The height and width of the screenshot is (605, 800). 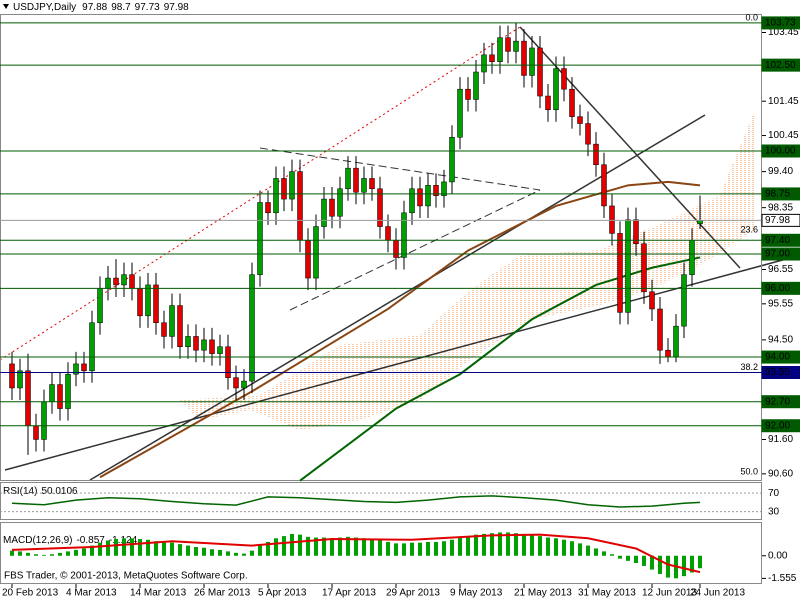 I want to click on level-label: 97.00, so click(x=777, y=254).